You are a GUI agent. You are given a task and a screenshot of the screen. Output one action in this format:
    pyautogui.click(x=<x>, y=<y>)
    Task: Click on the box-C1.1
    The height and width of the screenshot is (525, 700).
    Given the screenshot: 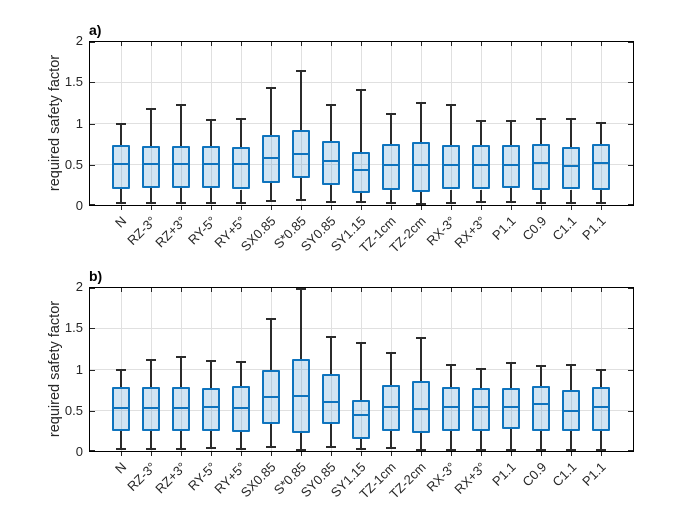 What is the action you would take?
    pyautogui.click(x=571, y=168)
    